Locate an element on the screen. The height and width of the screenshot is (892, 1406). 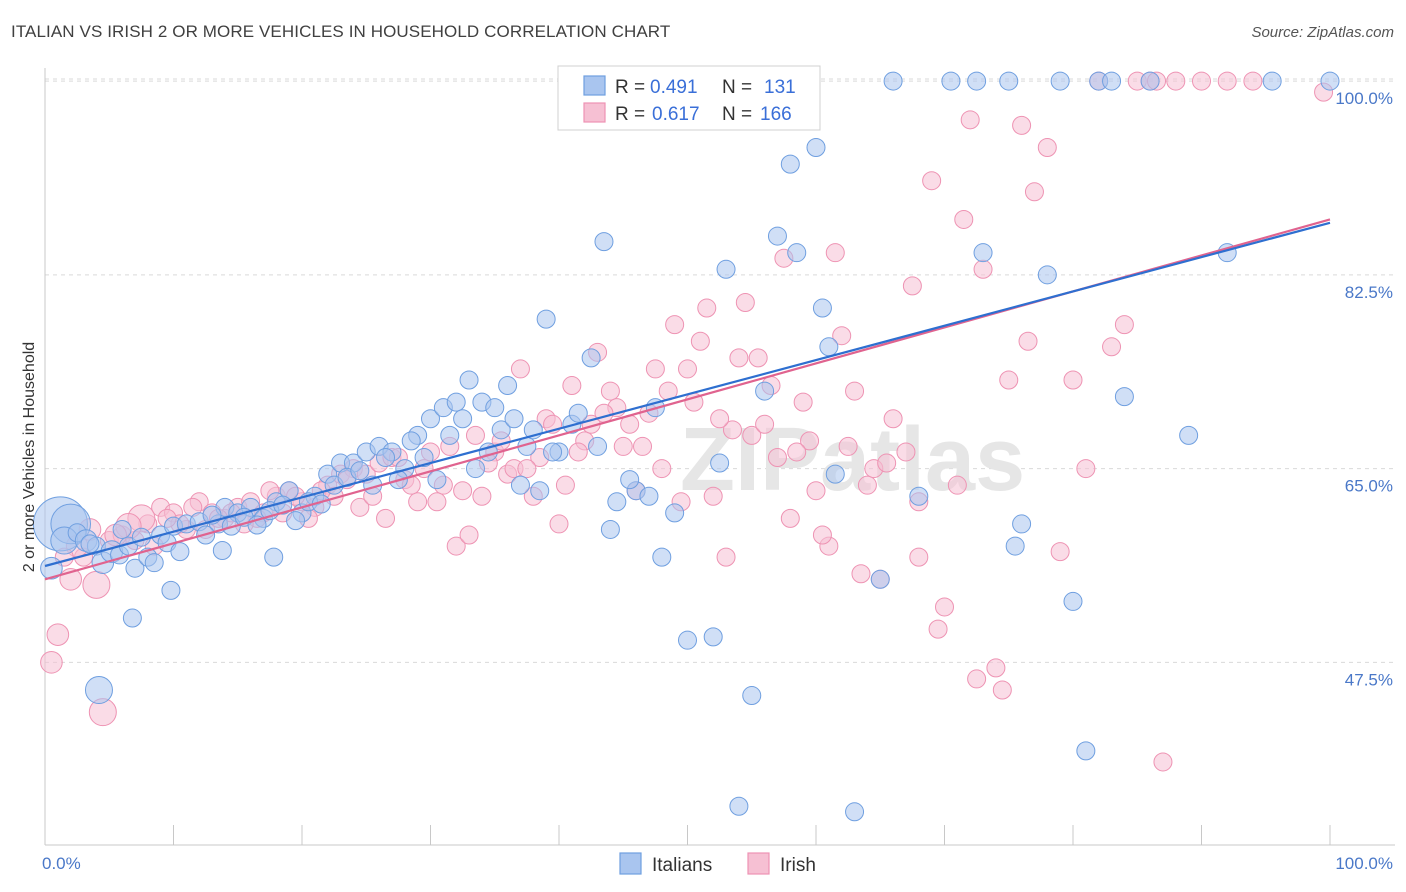
y-tick-label: 82.5% is located at coordinates (1369, 292).